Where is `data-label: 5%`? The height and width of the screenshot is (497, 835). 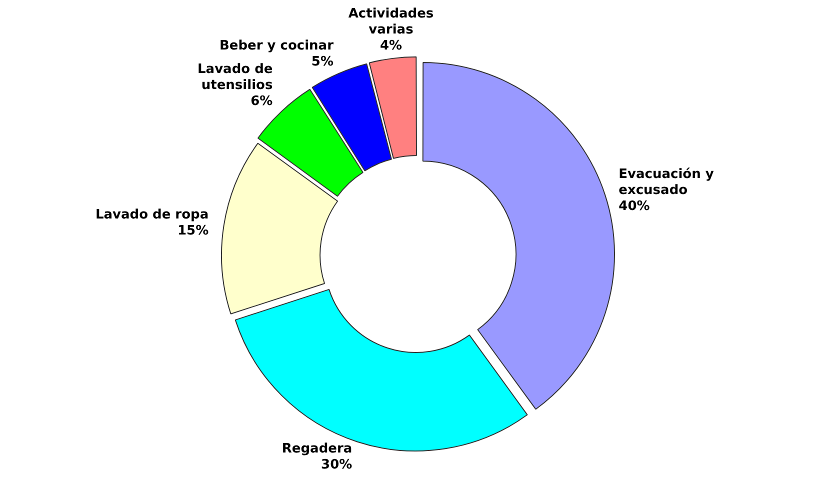
data-label: 5% is located at coordinates (322, 62).